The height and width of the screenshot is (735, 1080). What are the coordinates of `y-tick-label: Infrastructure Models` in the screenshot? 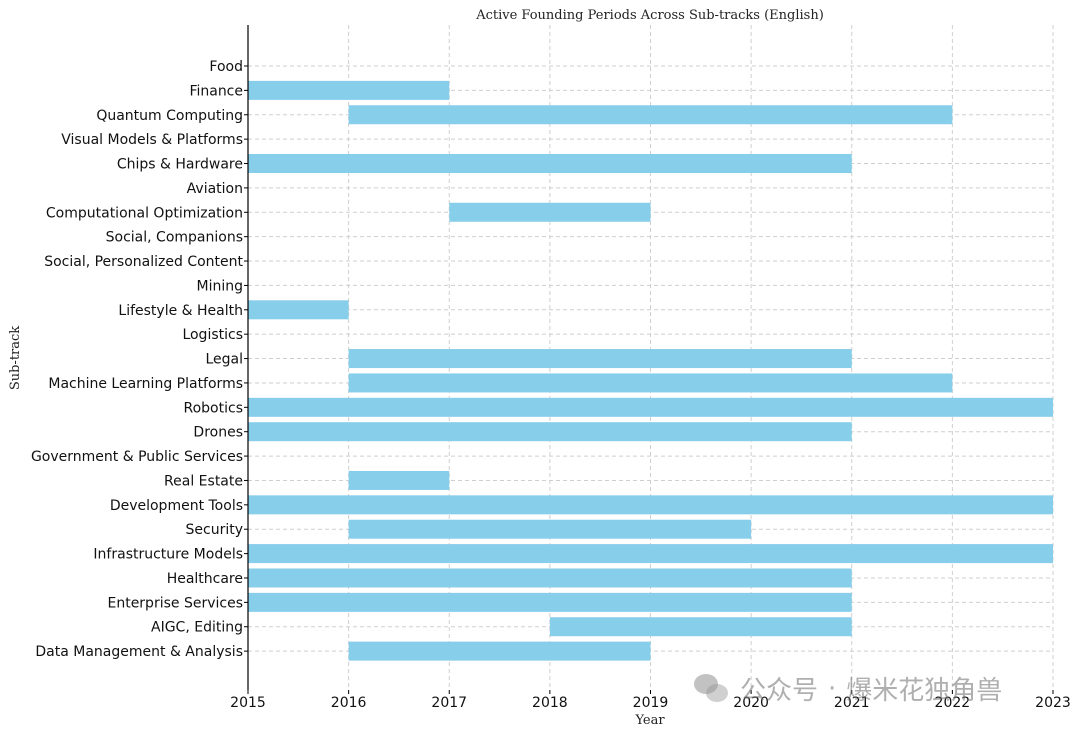 It's located at (168, 555).